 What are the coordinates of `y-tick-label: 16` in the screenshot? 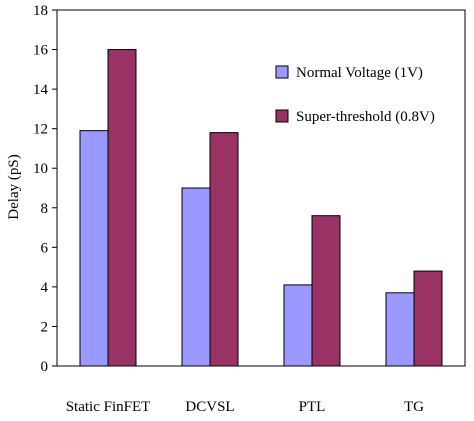 It's located at (41, 51).